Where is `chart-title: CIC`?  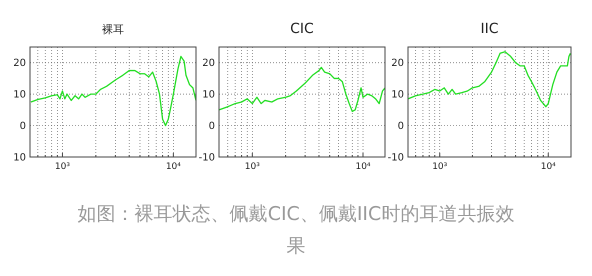 chart-title: CIC is located at coordinates (302, 29).